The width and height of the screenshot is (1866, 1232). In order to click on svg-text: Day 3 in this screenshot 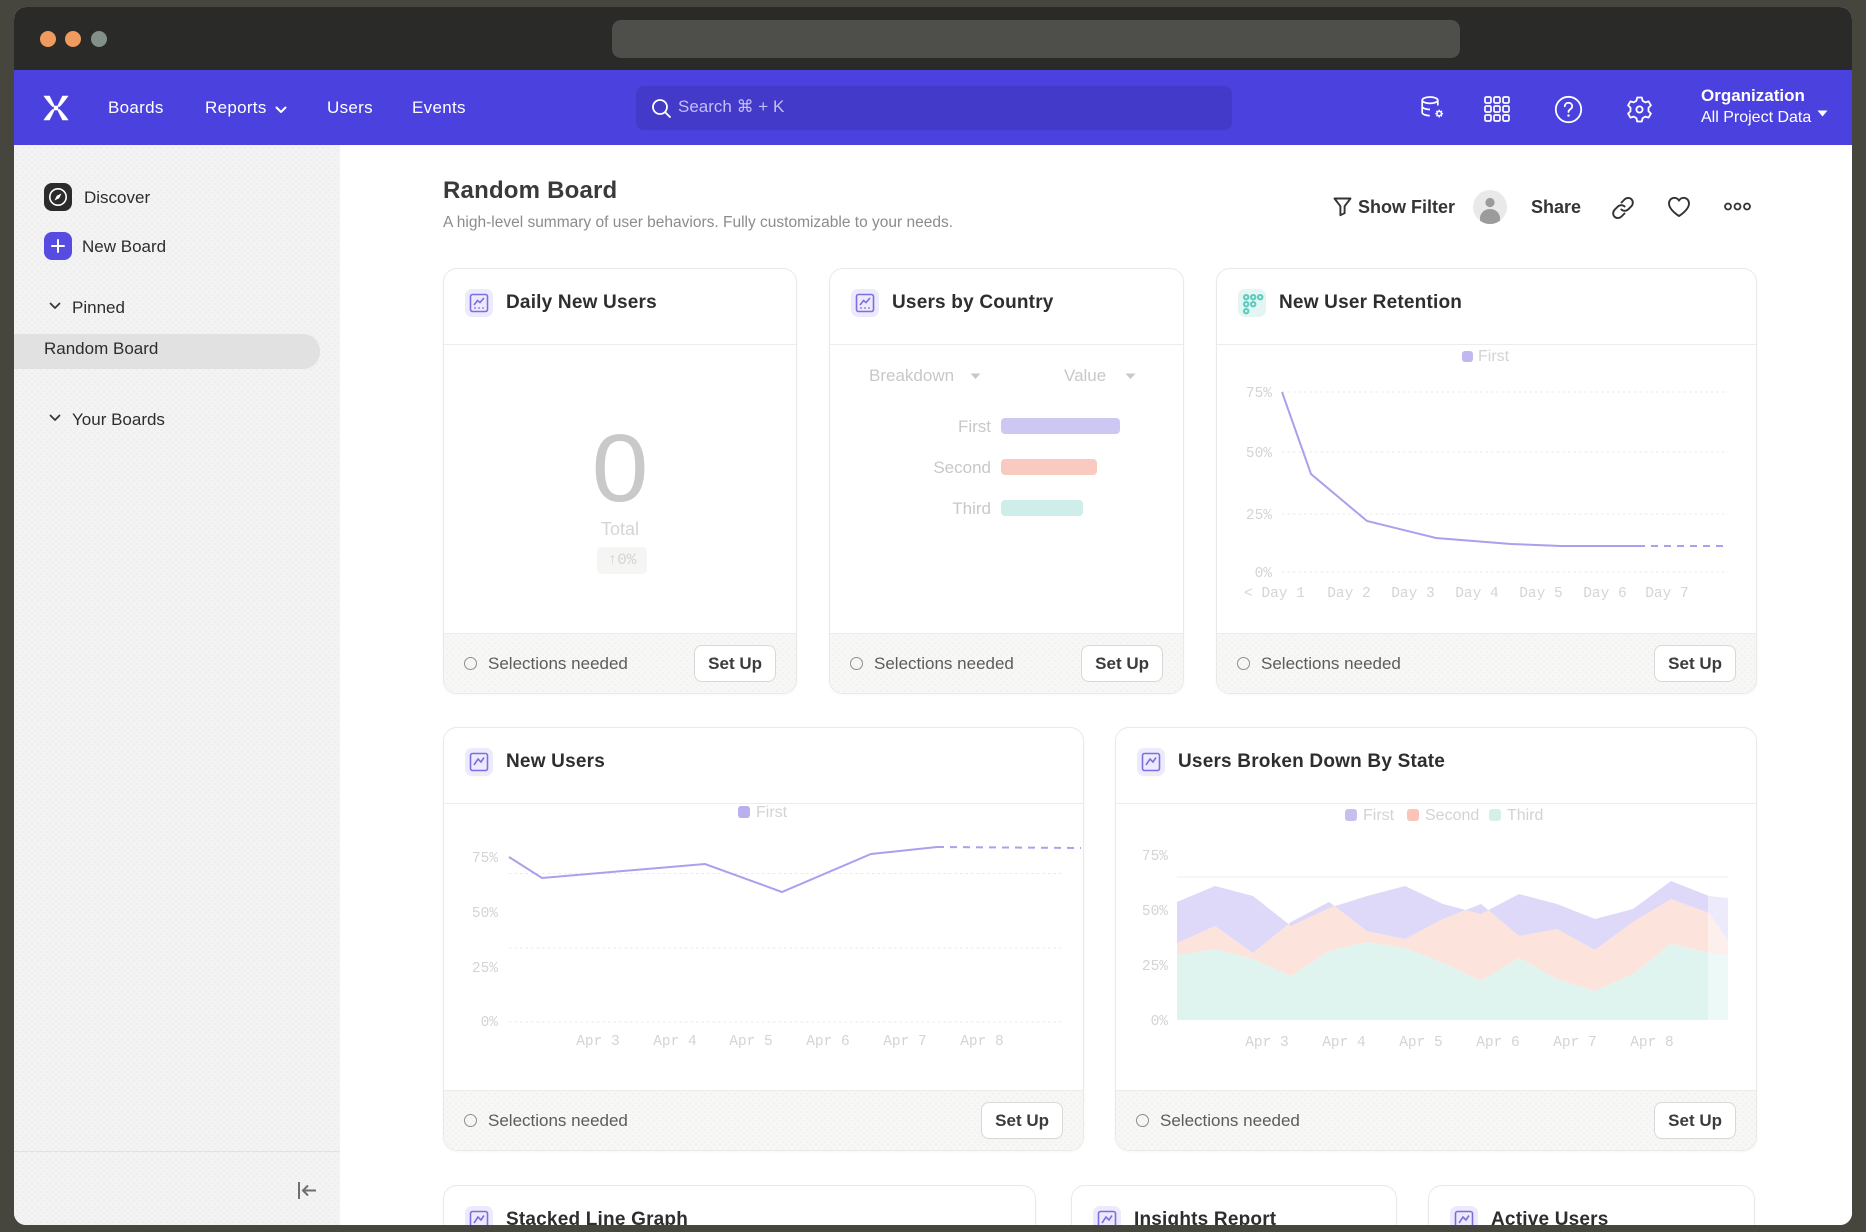, I will do `click(1413, 594)`.